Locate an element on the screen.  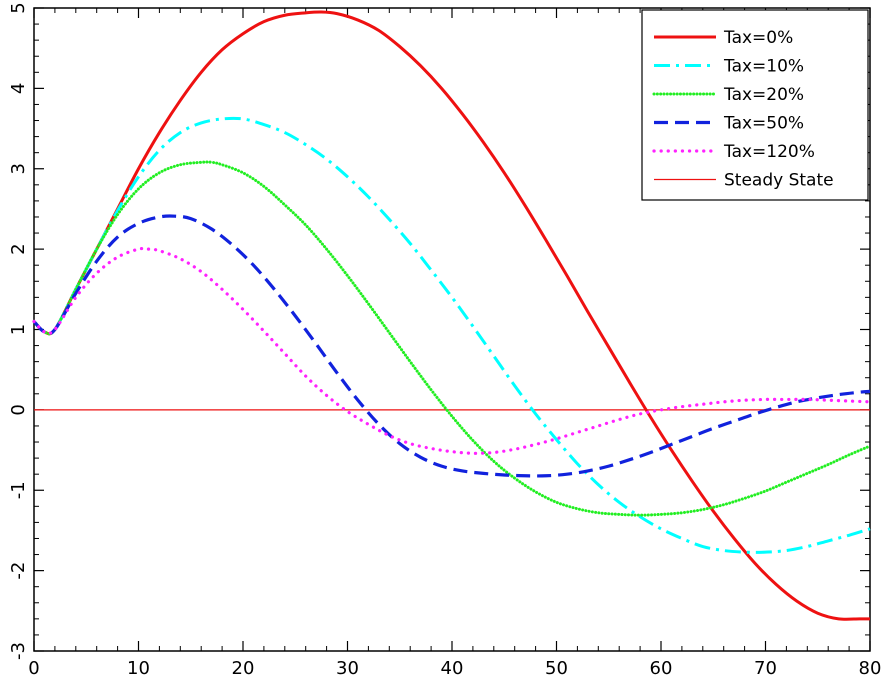
x-tick-label: 20 is located at coordinates (243, 668).